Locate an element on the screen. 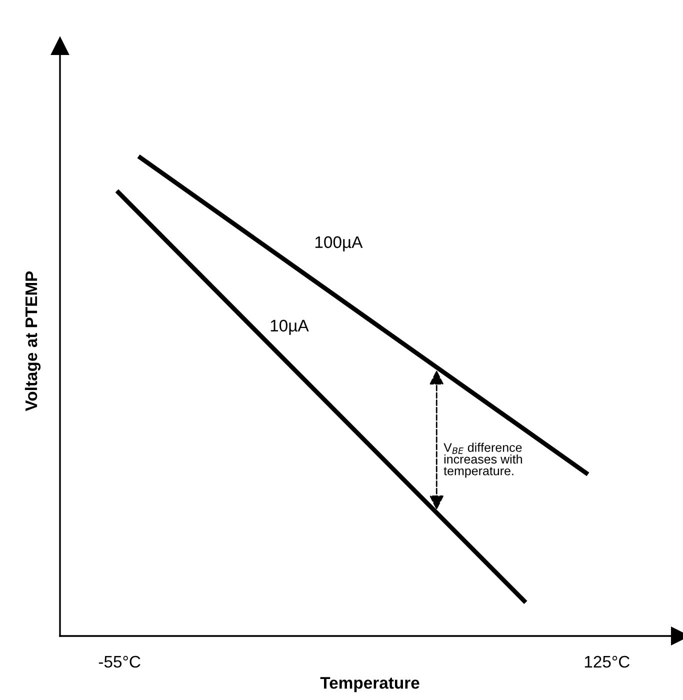  x-tick-label: -55°C is located at coordinates (119, 662).